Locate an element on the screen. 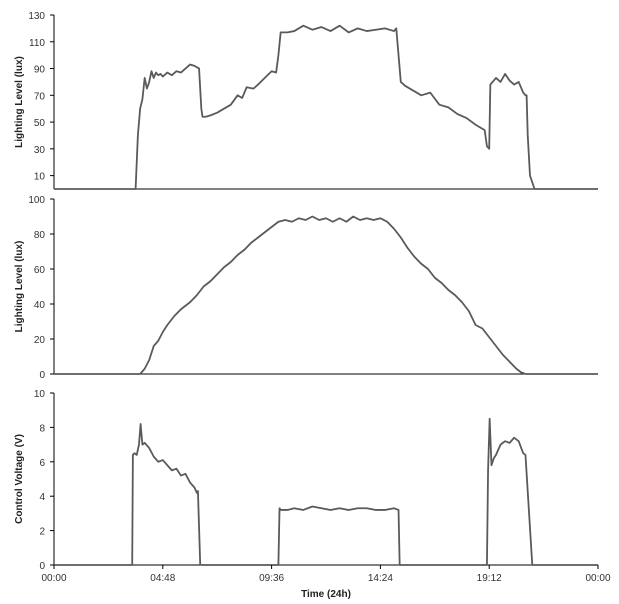 The image size is (619, 604). y-tick-label: 4 is located at coordinates (42, 497).